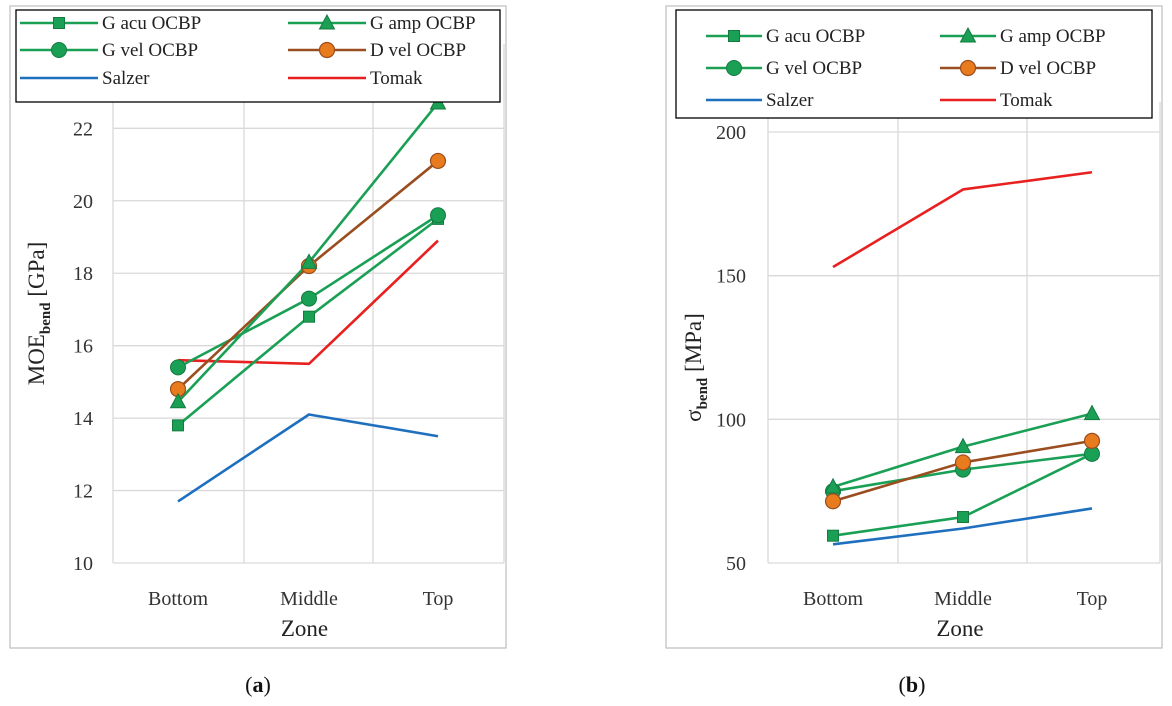 The width and height of the screenshot is (1172, 706). What do you see at coordinates (731, 133) in the screenshot?
I see `y-tick-label: 200` at bounding box center [731, 133].